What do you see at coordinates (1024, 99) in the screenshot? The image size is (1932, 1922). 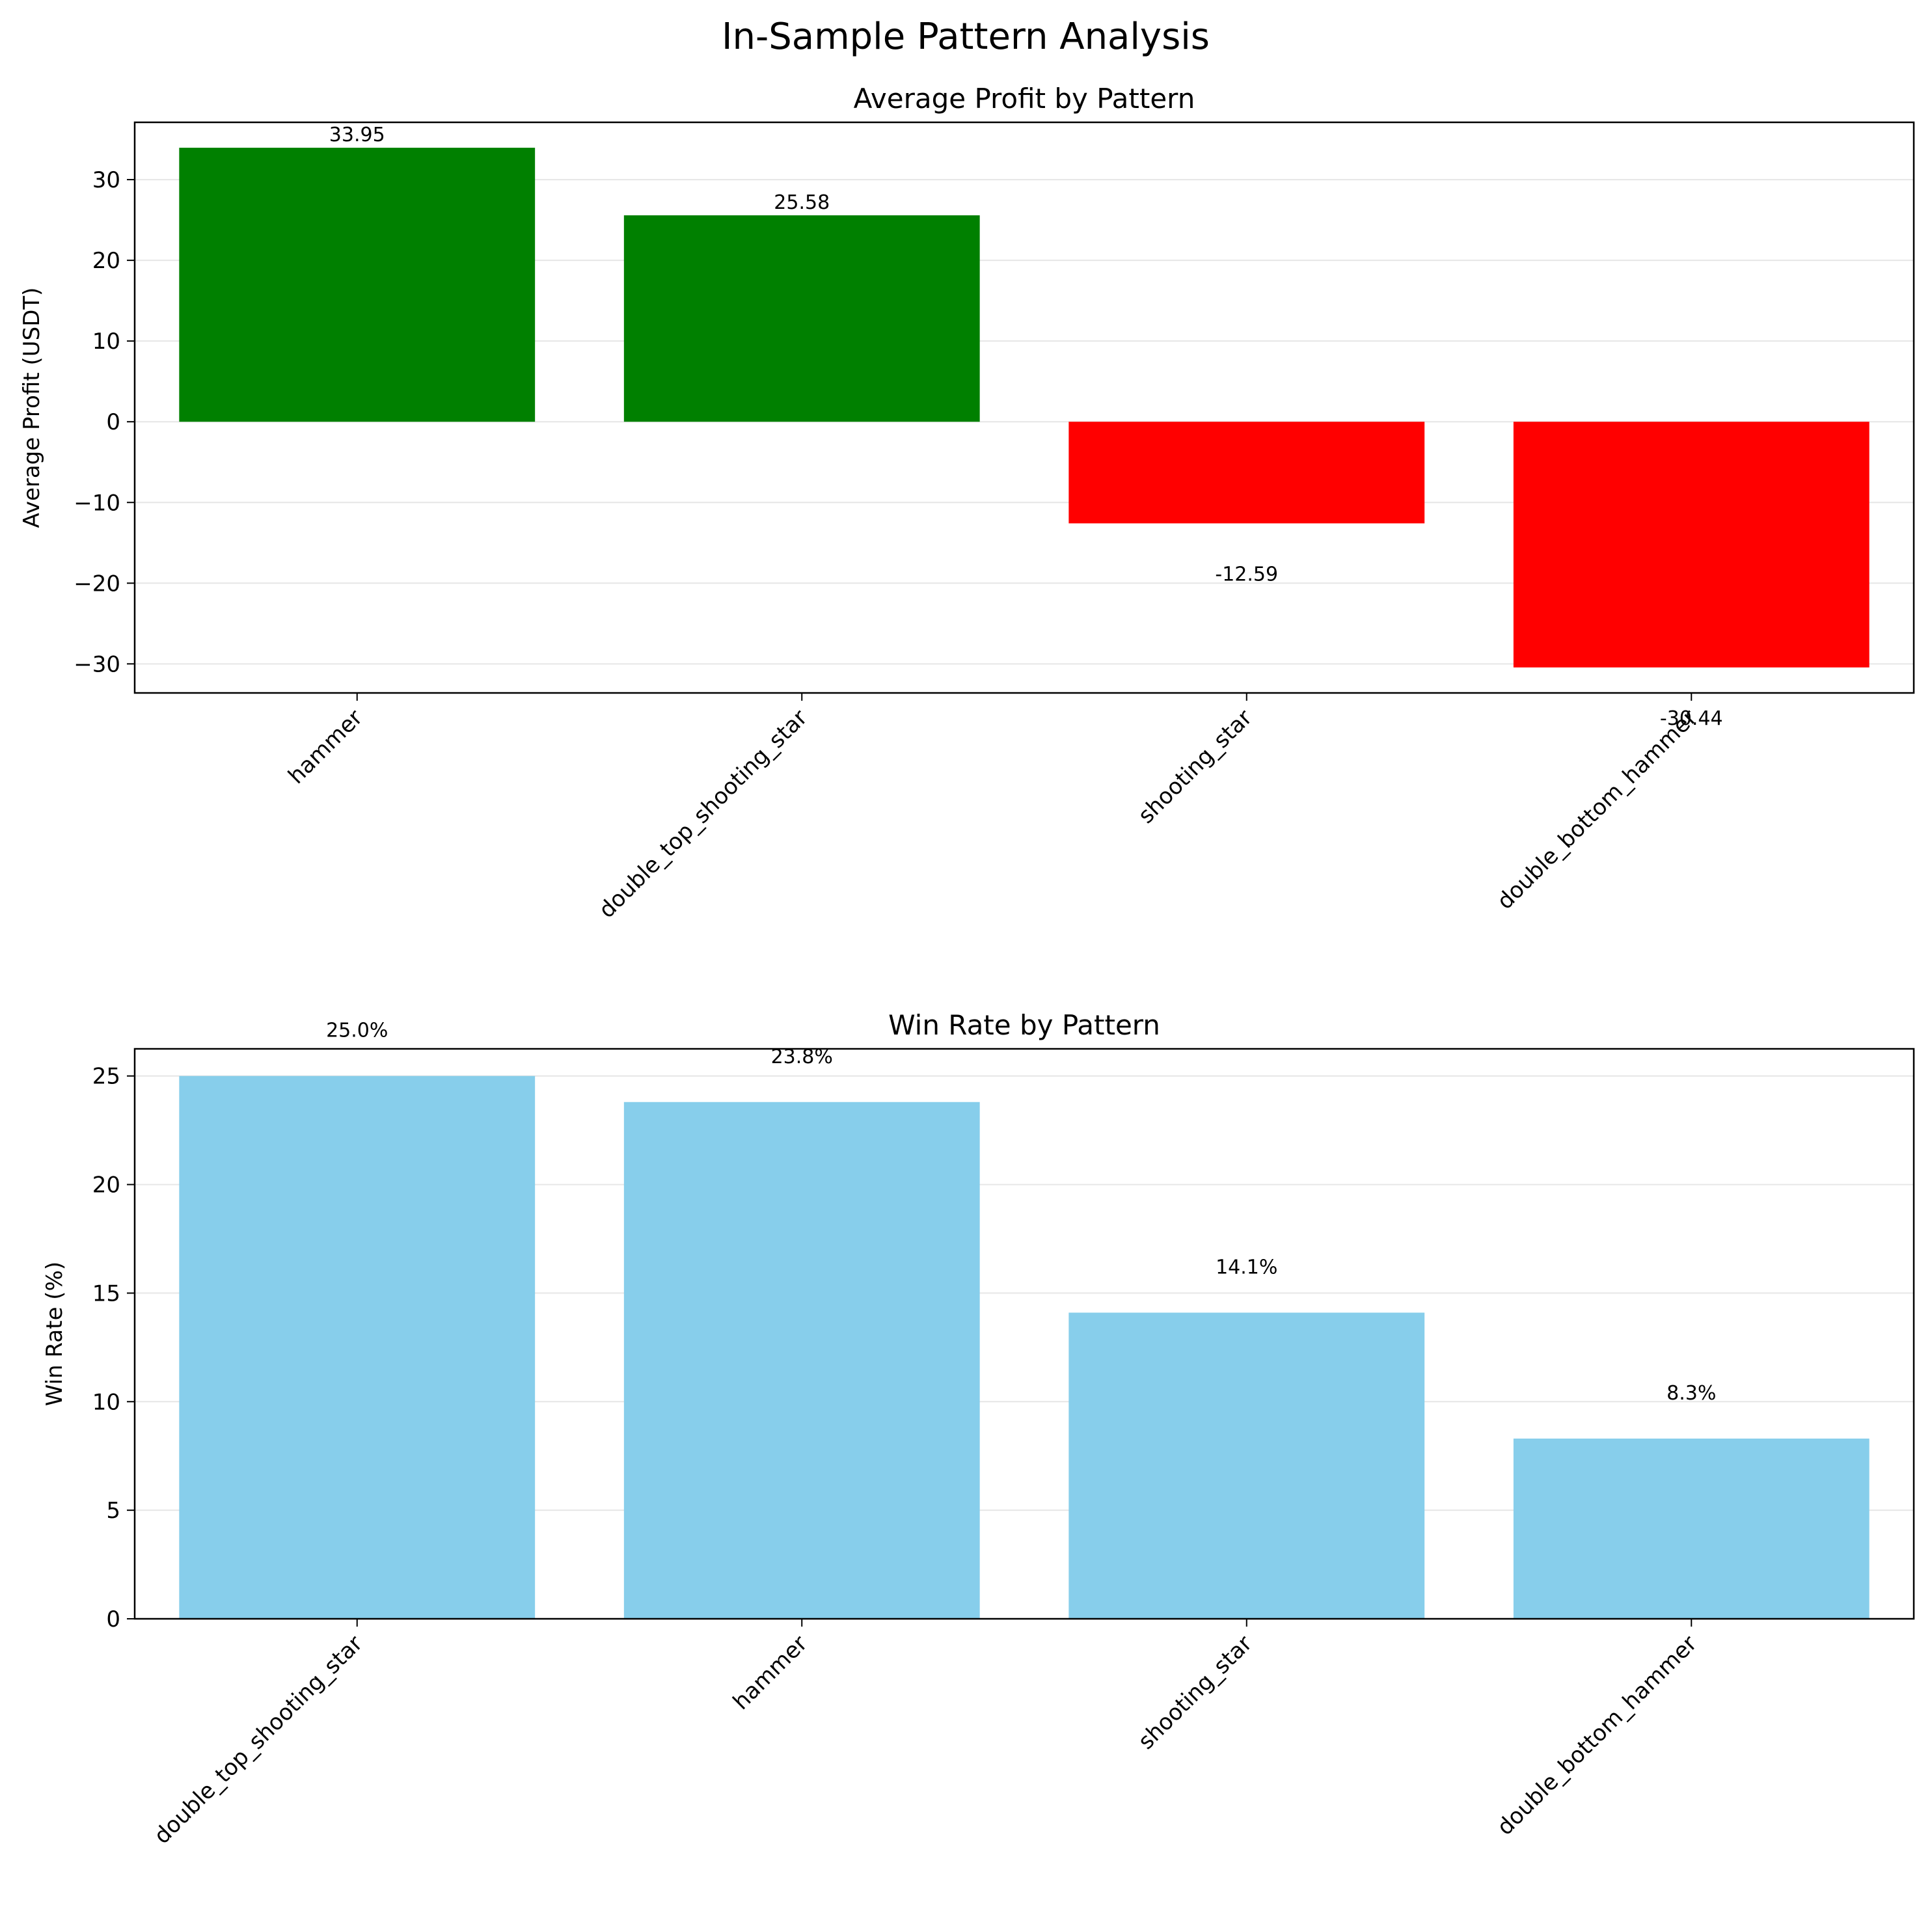 I see `profit-chart-title: Average Profit by Pattern` at bounding box center [1024, 99].